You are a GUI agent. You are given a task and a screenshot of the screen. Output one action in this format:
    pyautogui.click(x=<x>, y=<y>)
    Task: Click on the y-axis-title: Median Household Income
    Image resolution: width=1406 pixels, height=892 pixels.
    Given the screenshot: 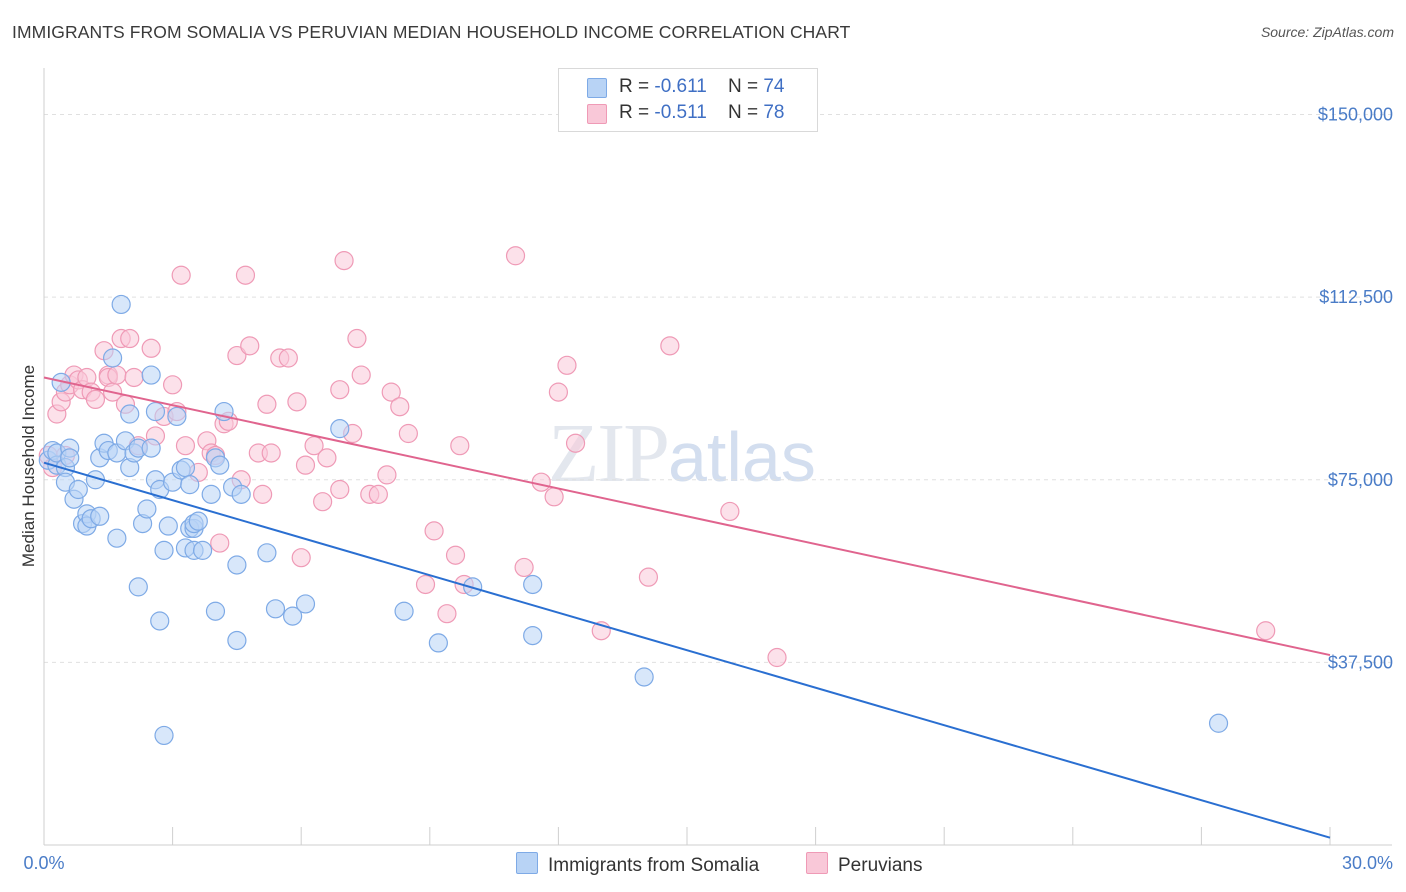 What is the action you would take?
    pyautogui.click(x=28, y=466)
    